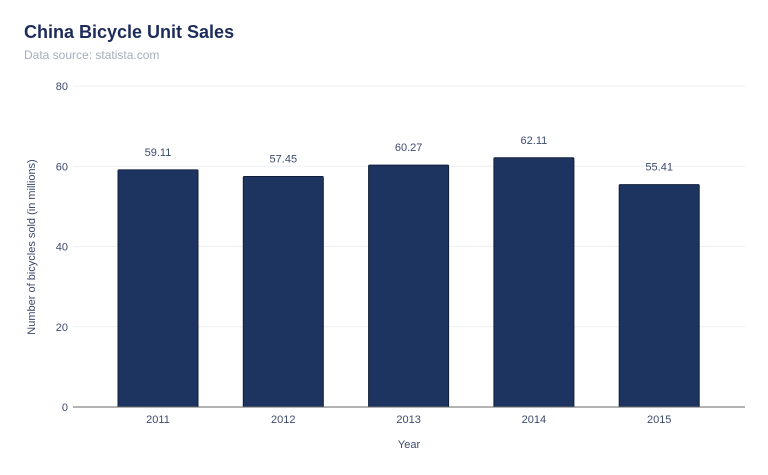 The width and height of the screenshot is (768, 475). Describe the element at coordinates (158, 153) in the screenshot. I see `data-label: 59.11` at that location.